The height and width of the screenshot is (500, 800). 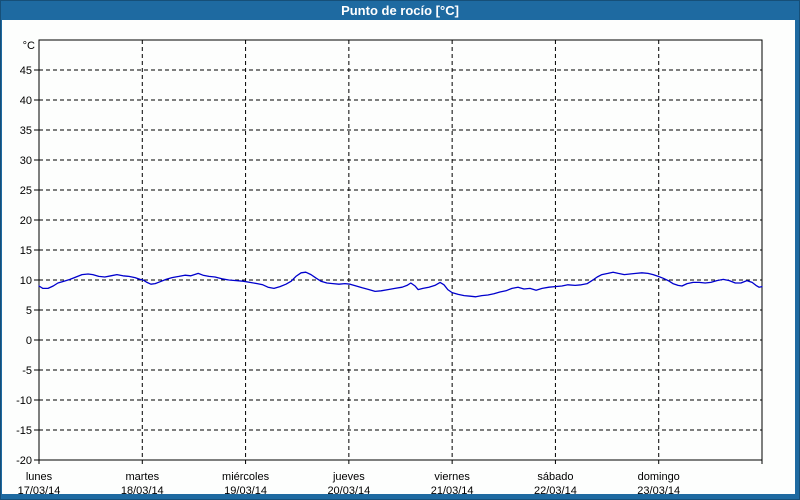 I want to click on x-axis-day-label: lunes, so click(x=39, y=477).